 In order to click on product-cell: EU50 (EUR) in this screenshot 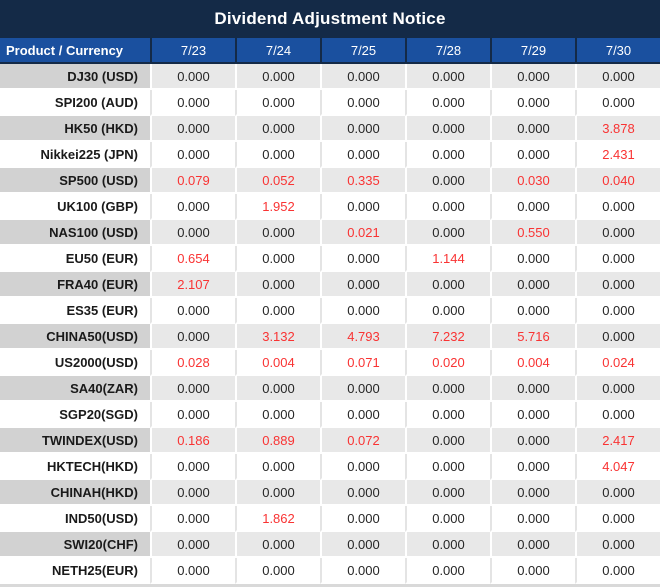, I will do `click(75, 259)`.